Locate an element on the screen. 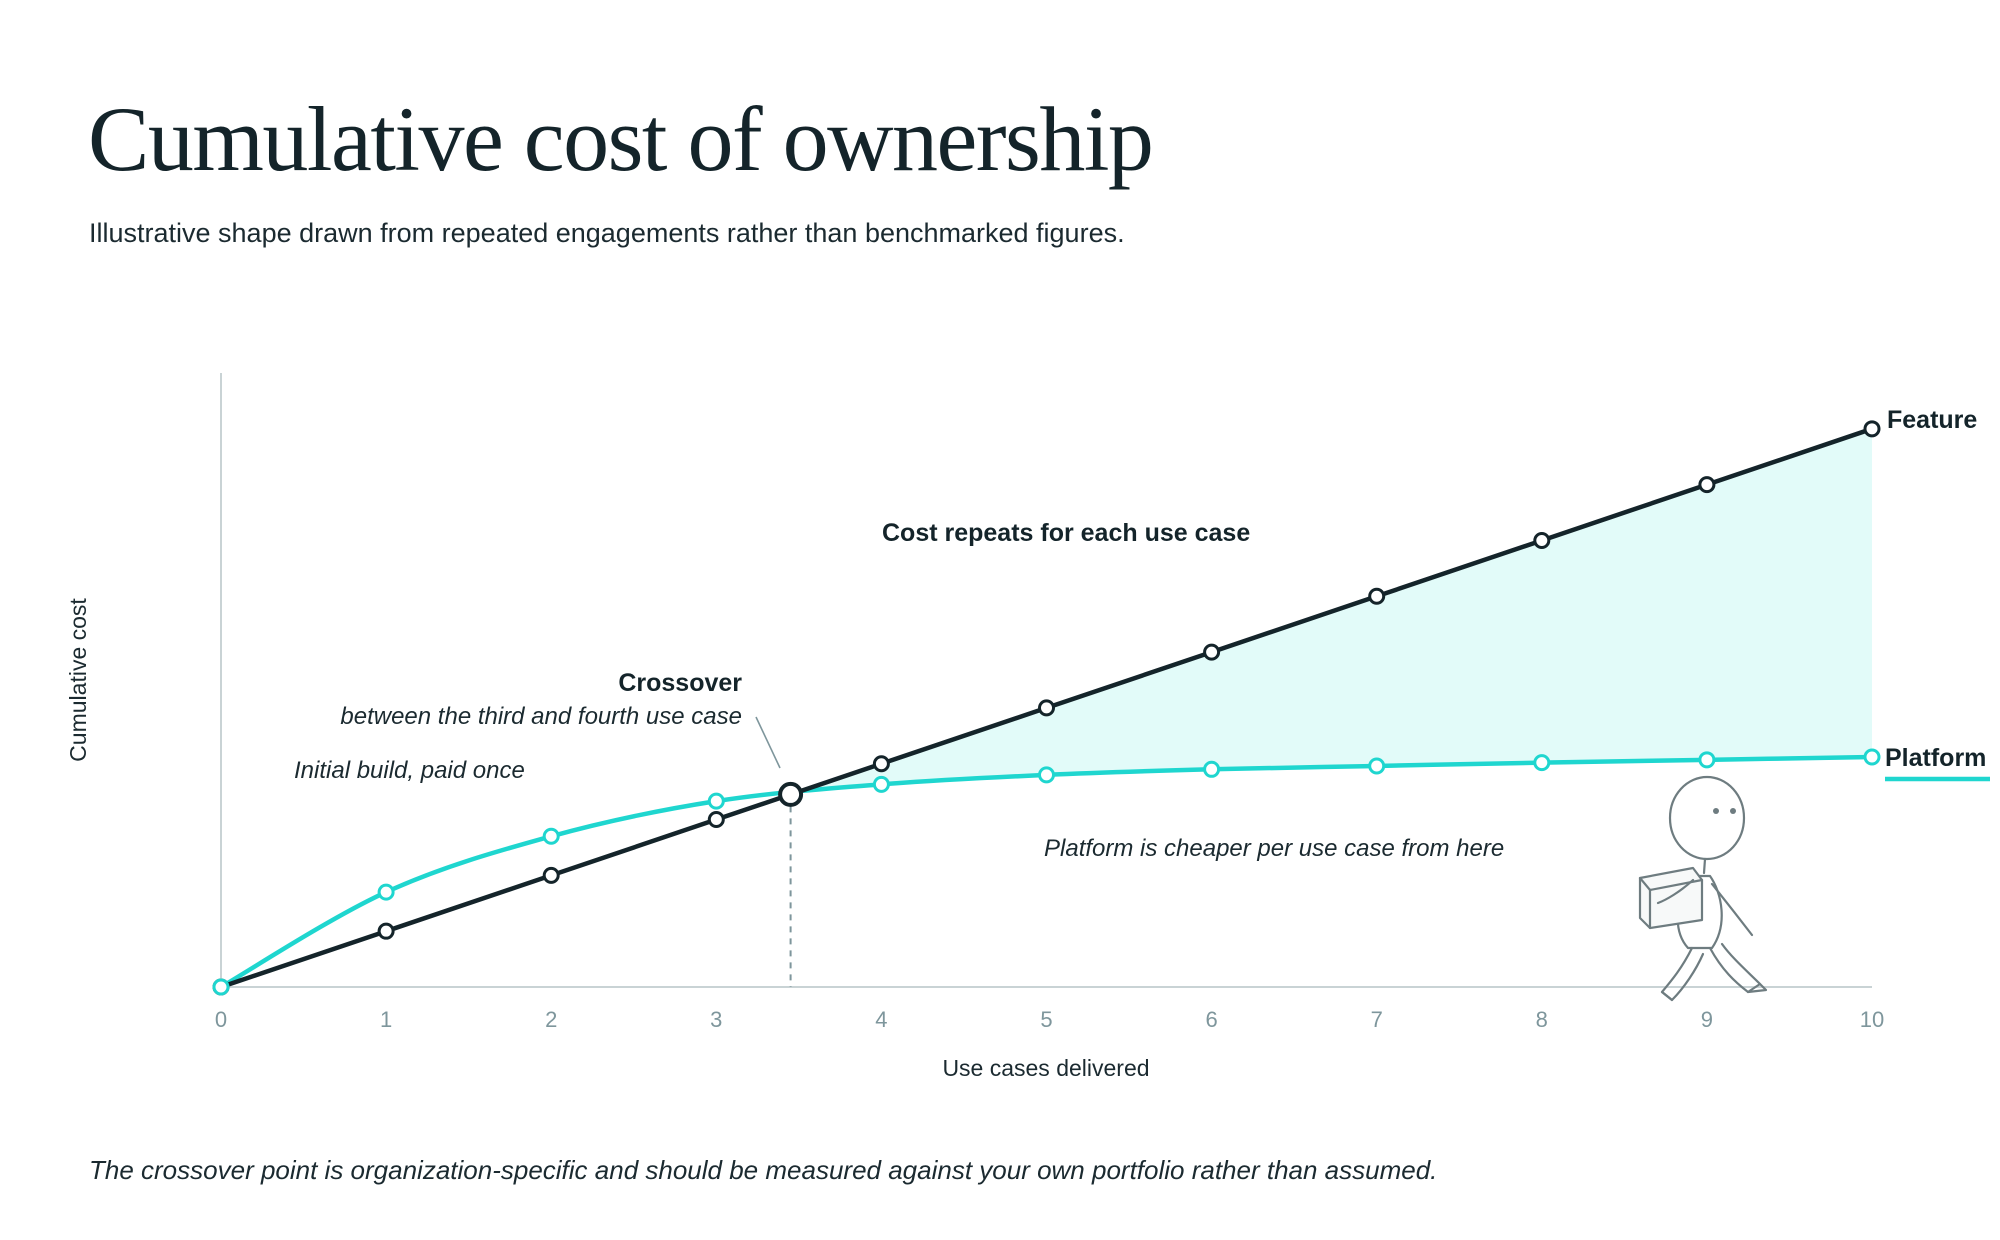 Image resolution: width=2000 pixels, height=1240 pixels. crossover-title: Crossover is located at coordinates (680, 683).